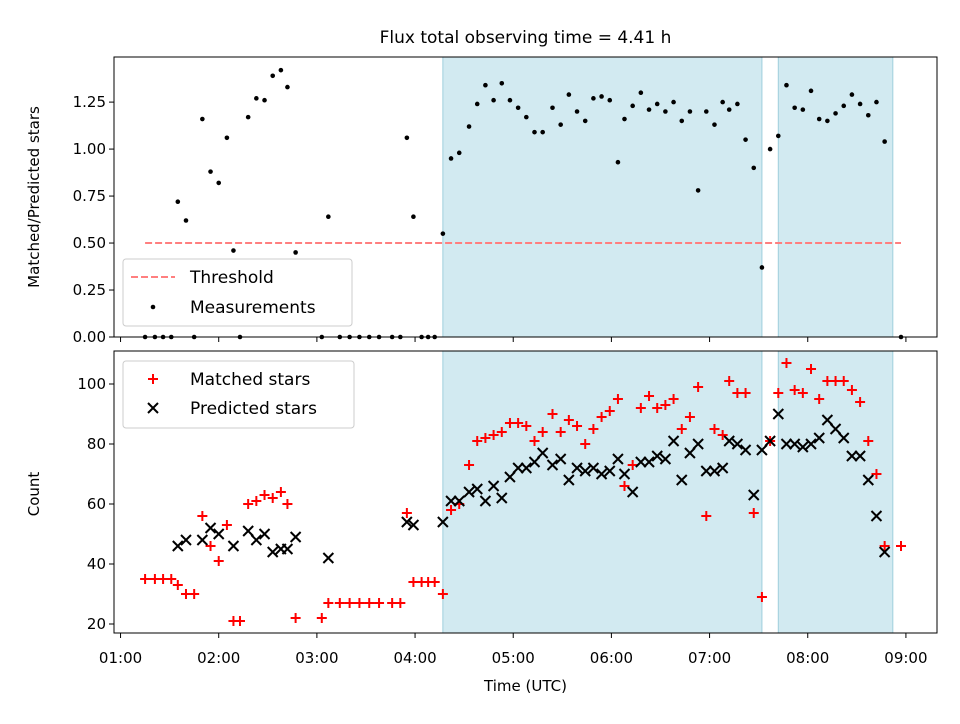  Describe the element at coordinates (89, 102) in the screenshot. I see `y-tick-label: 1.25` at that location.